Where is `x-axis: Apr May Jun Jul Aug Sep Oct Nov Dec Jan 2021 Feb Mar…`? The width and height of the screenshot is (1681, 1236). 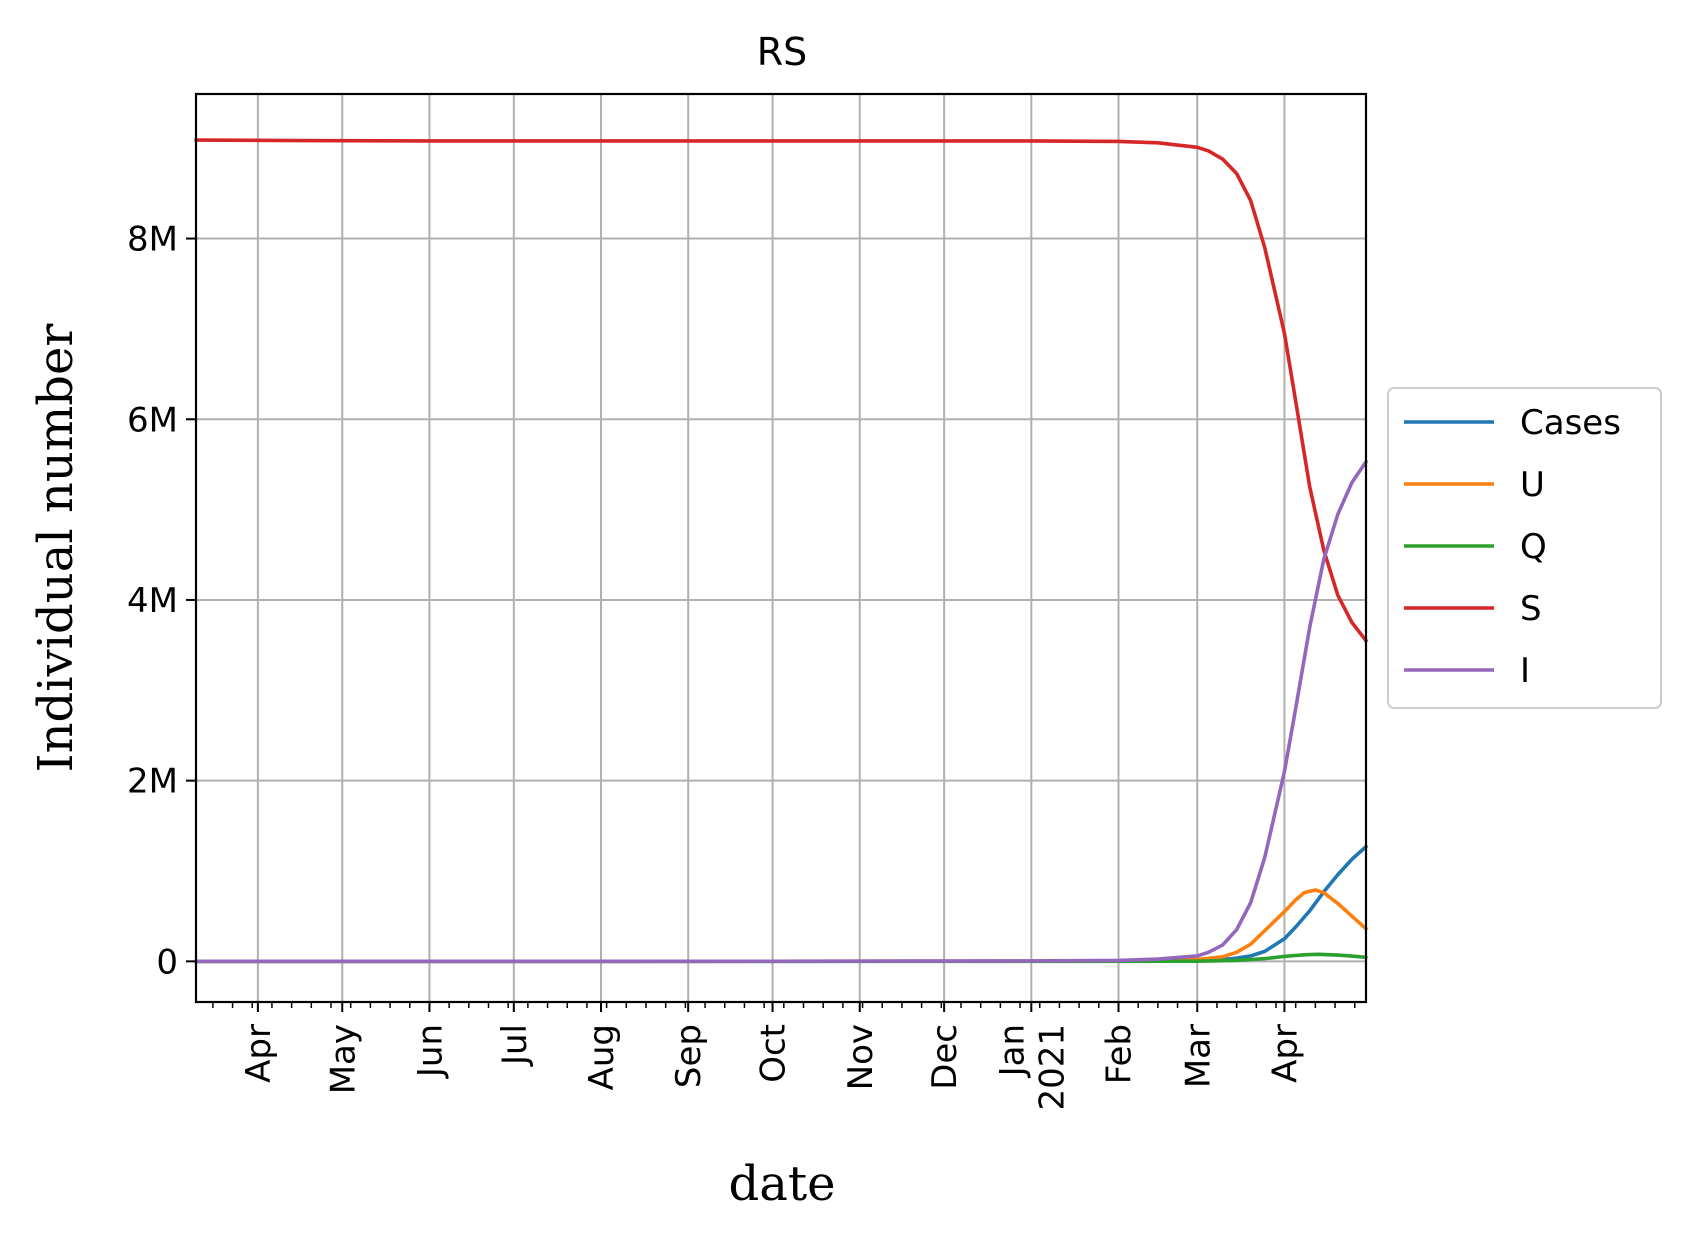 x-axis: Apr May Jun Jul Aug Sep Oct Nov Dec Jan 2021 Feb Mar… is located at coordinates (784, 1056).